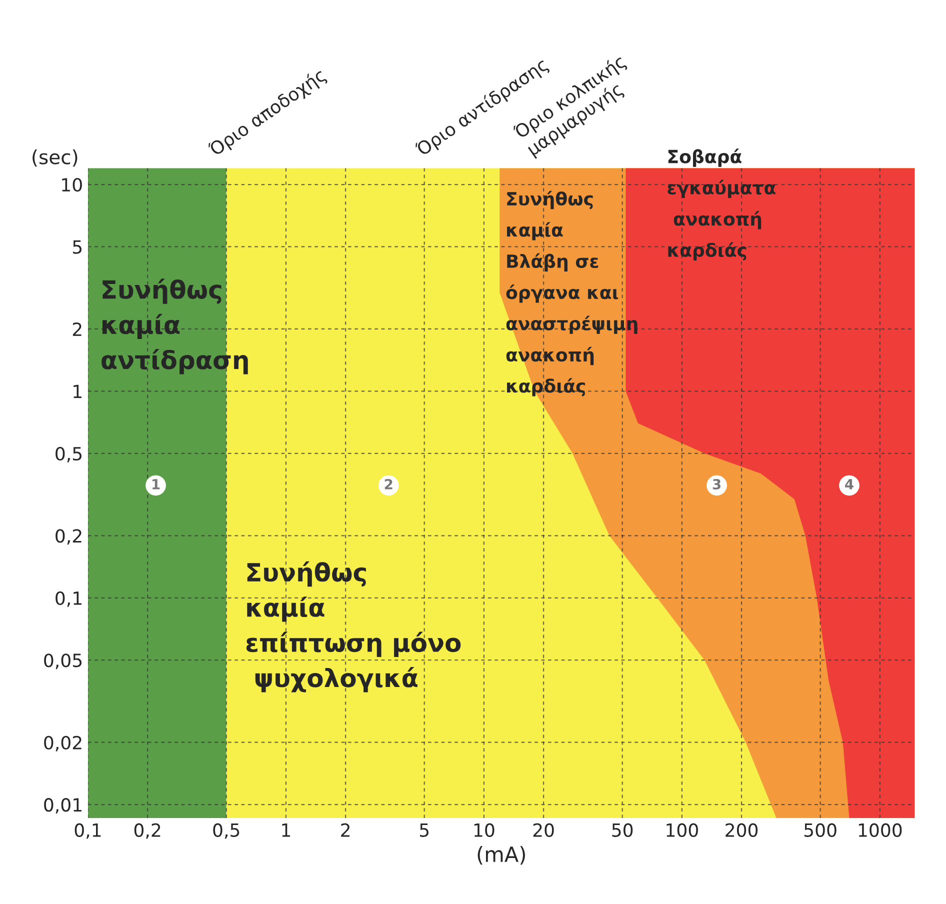  What do you see at coordinates (69, 599) in the screenshot?
I see `y-tick-label: 0,1` at bounding box center [69, 599].